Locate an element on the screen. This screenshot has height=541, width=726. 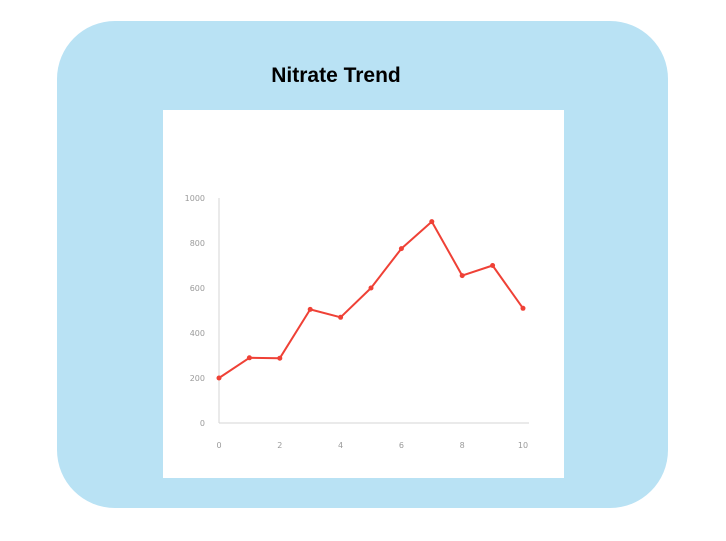
x-tick-label: 2 is located at coordinates (279, 445).